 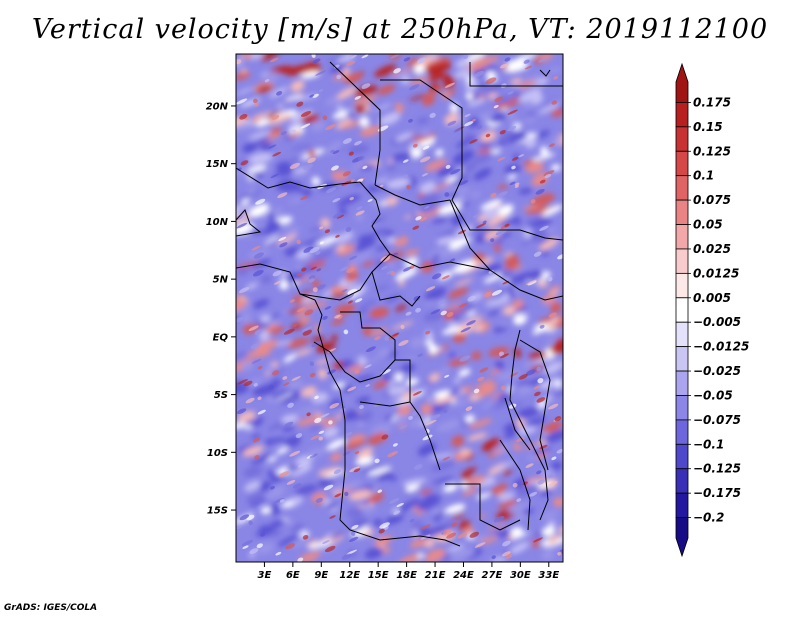 What do you see at coordinates (221, 280) in the screenshot?
I see `y-tick-label: 5N` at bounding box center [221, 280].